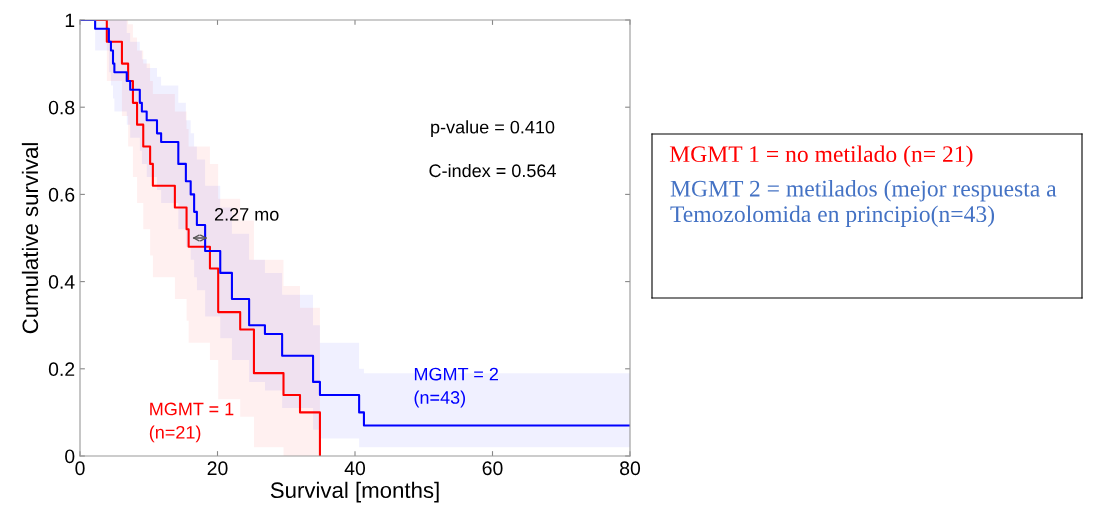 Image resolution: width=1093 pixels, height=517 pixels. Describe the element at coordinates (61, 282) in the screenshot. I see `y-tick-label: 0.4` at that location.